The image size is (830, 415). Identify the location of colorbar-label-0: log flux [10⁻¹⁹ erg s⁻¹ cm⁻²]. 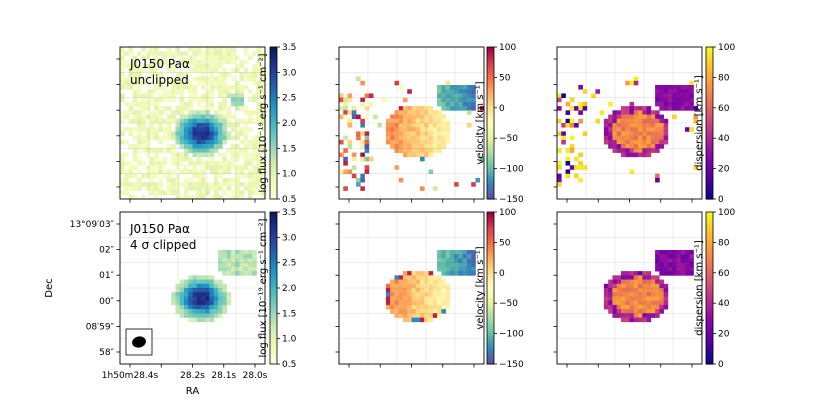
(263, 122).